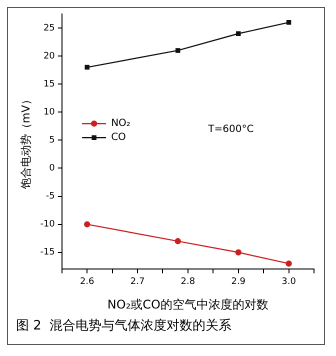 The width and height of the screenshot is (336, 356). Describe the element at coordinates (52, 169) in the screenshot. I see `y-tick-label: 0` at that location.